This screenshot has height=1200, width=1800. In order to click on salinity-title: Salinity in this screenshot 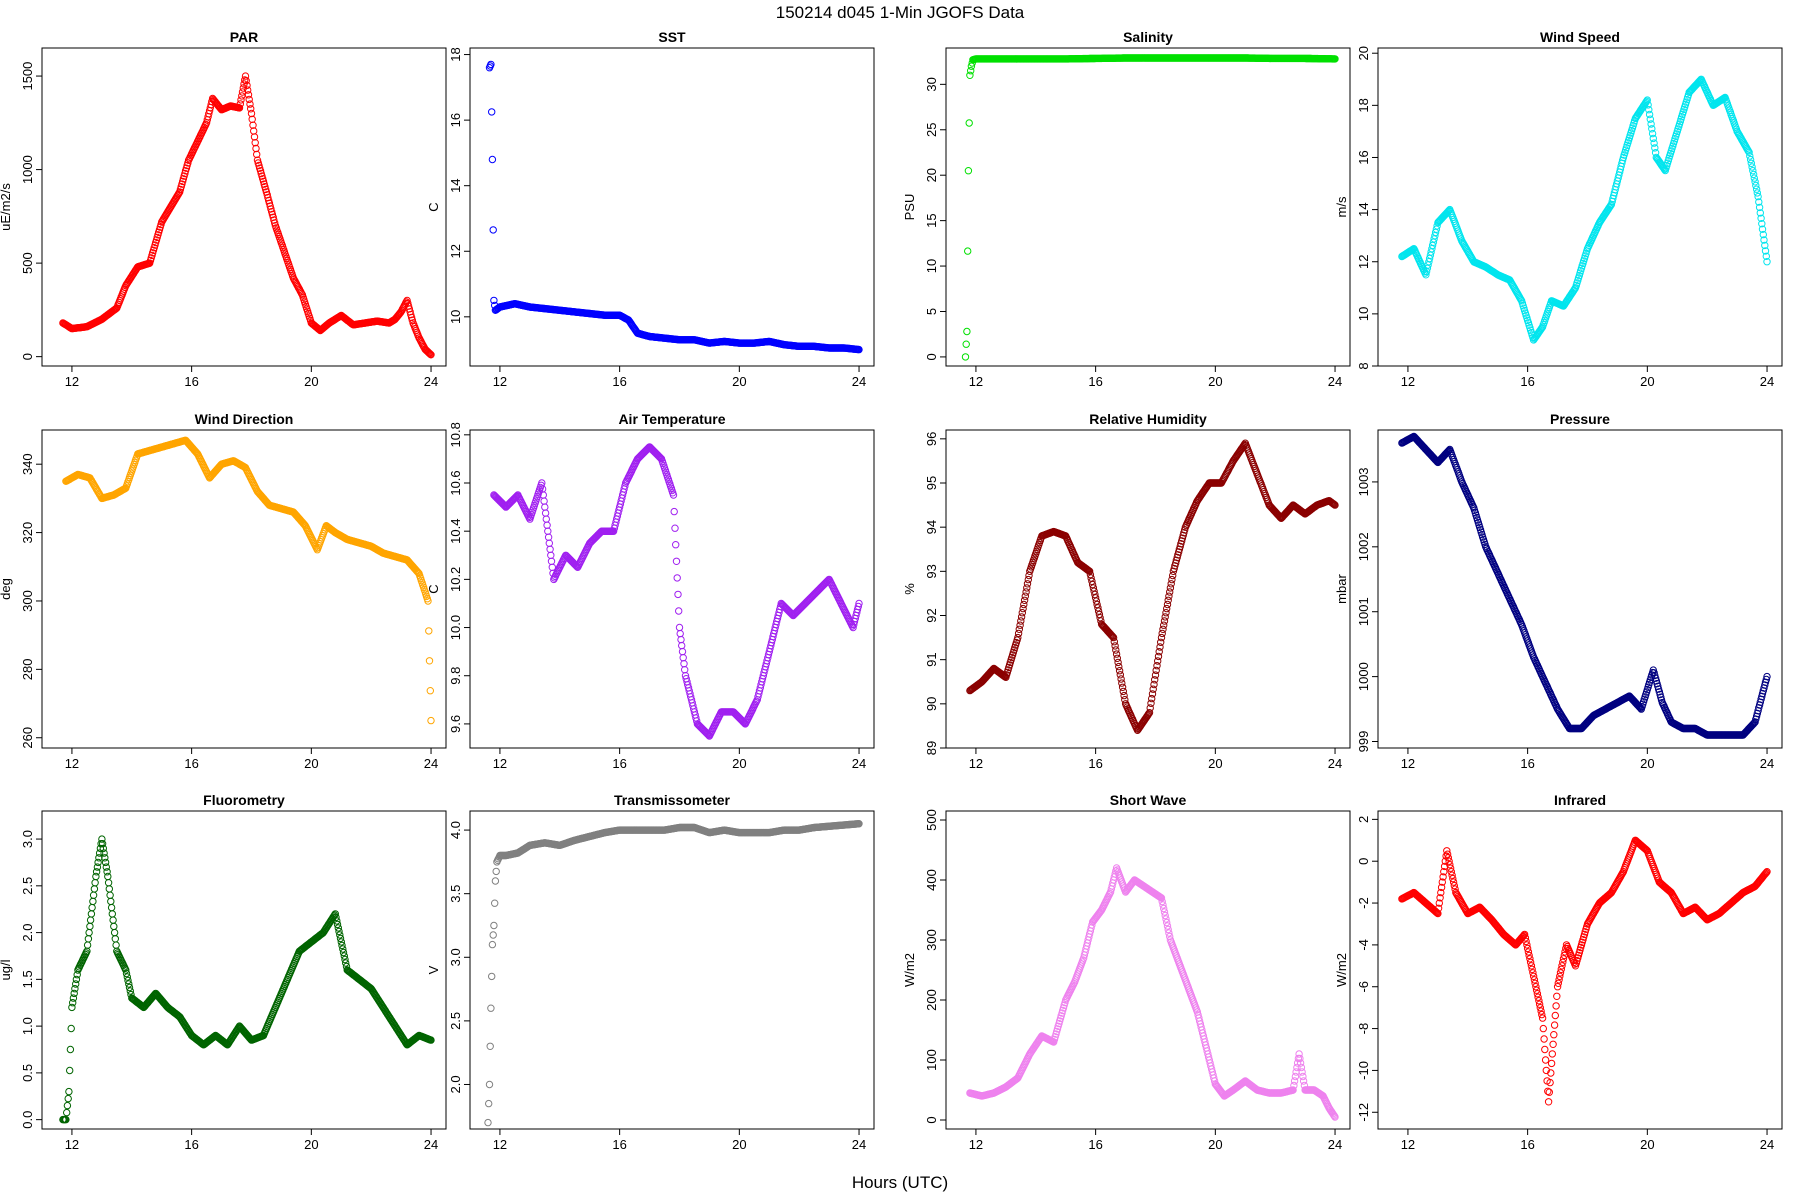, I will do `click(1148, 37)`.